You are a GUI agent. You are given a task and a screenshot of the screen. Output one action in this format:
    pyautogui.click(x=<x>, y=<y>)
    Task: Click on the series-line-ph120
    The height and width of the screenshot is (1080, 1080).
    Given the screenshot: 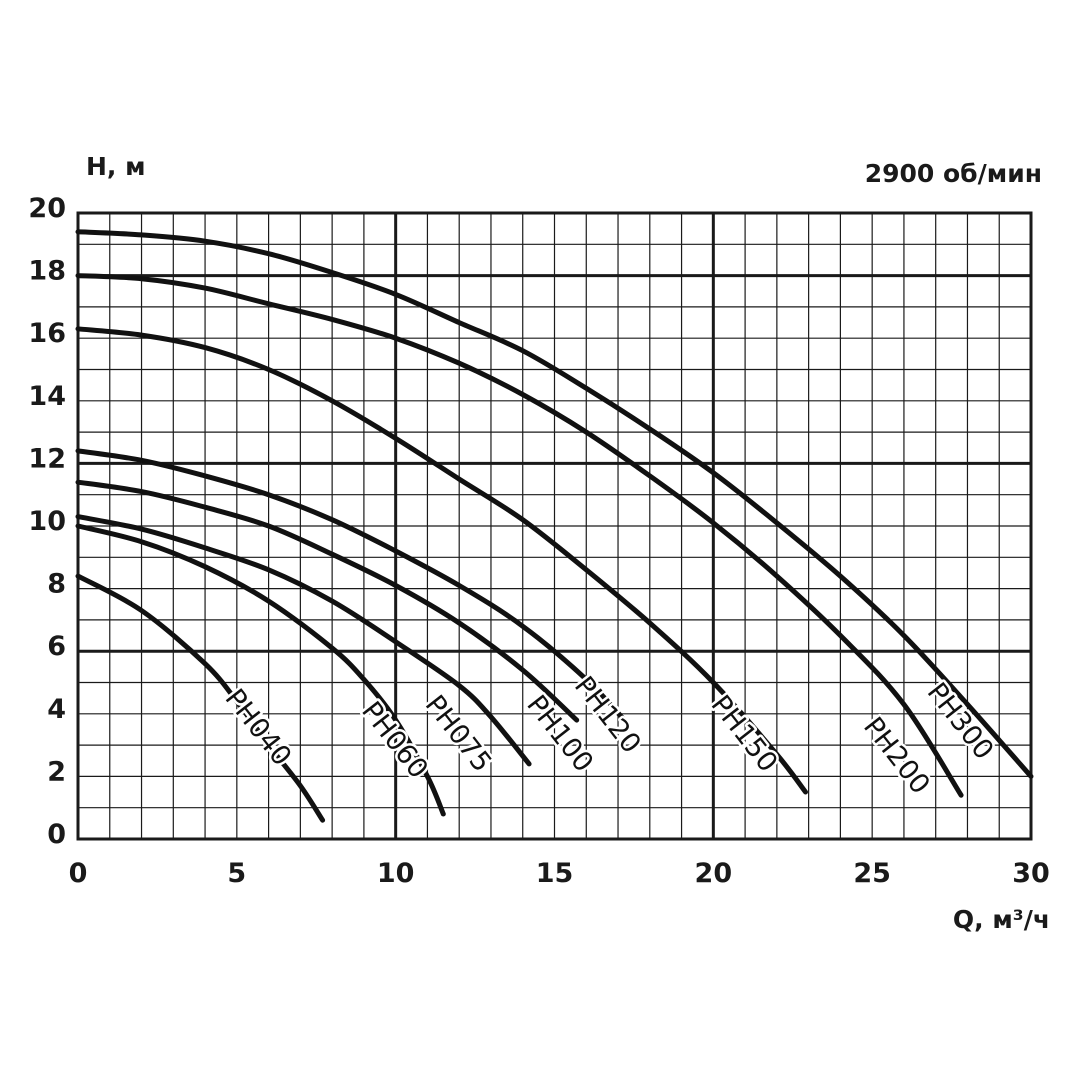 What is the action you would take?
    pyautogui.click(x=351, y=585)
    